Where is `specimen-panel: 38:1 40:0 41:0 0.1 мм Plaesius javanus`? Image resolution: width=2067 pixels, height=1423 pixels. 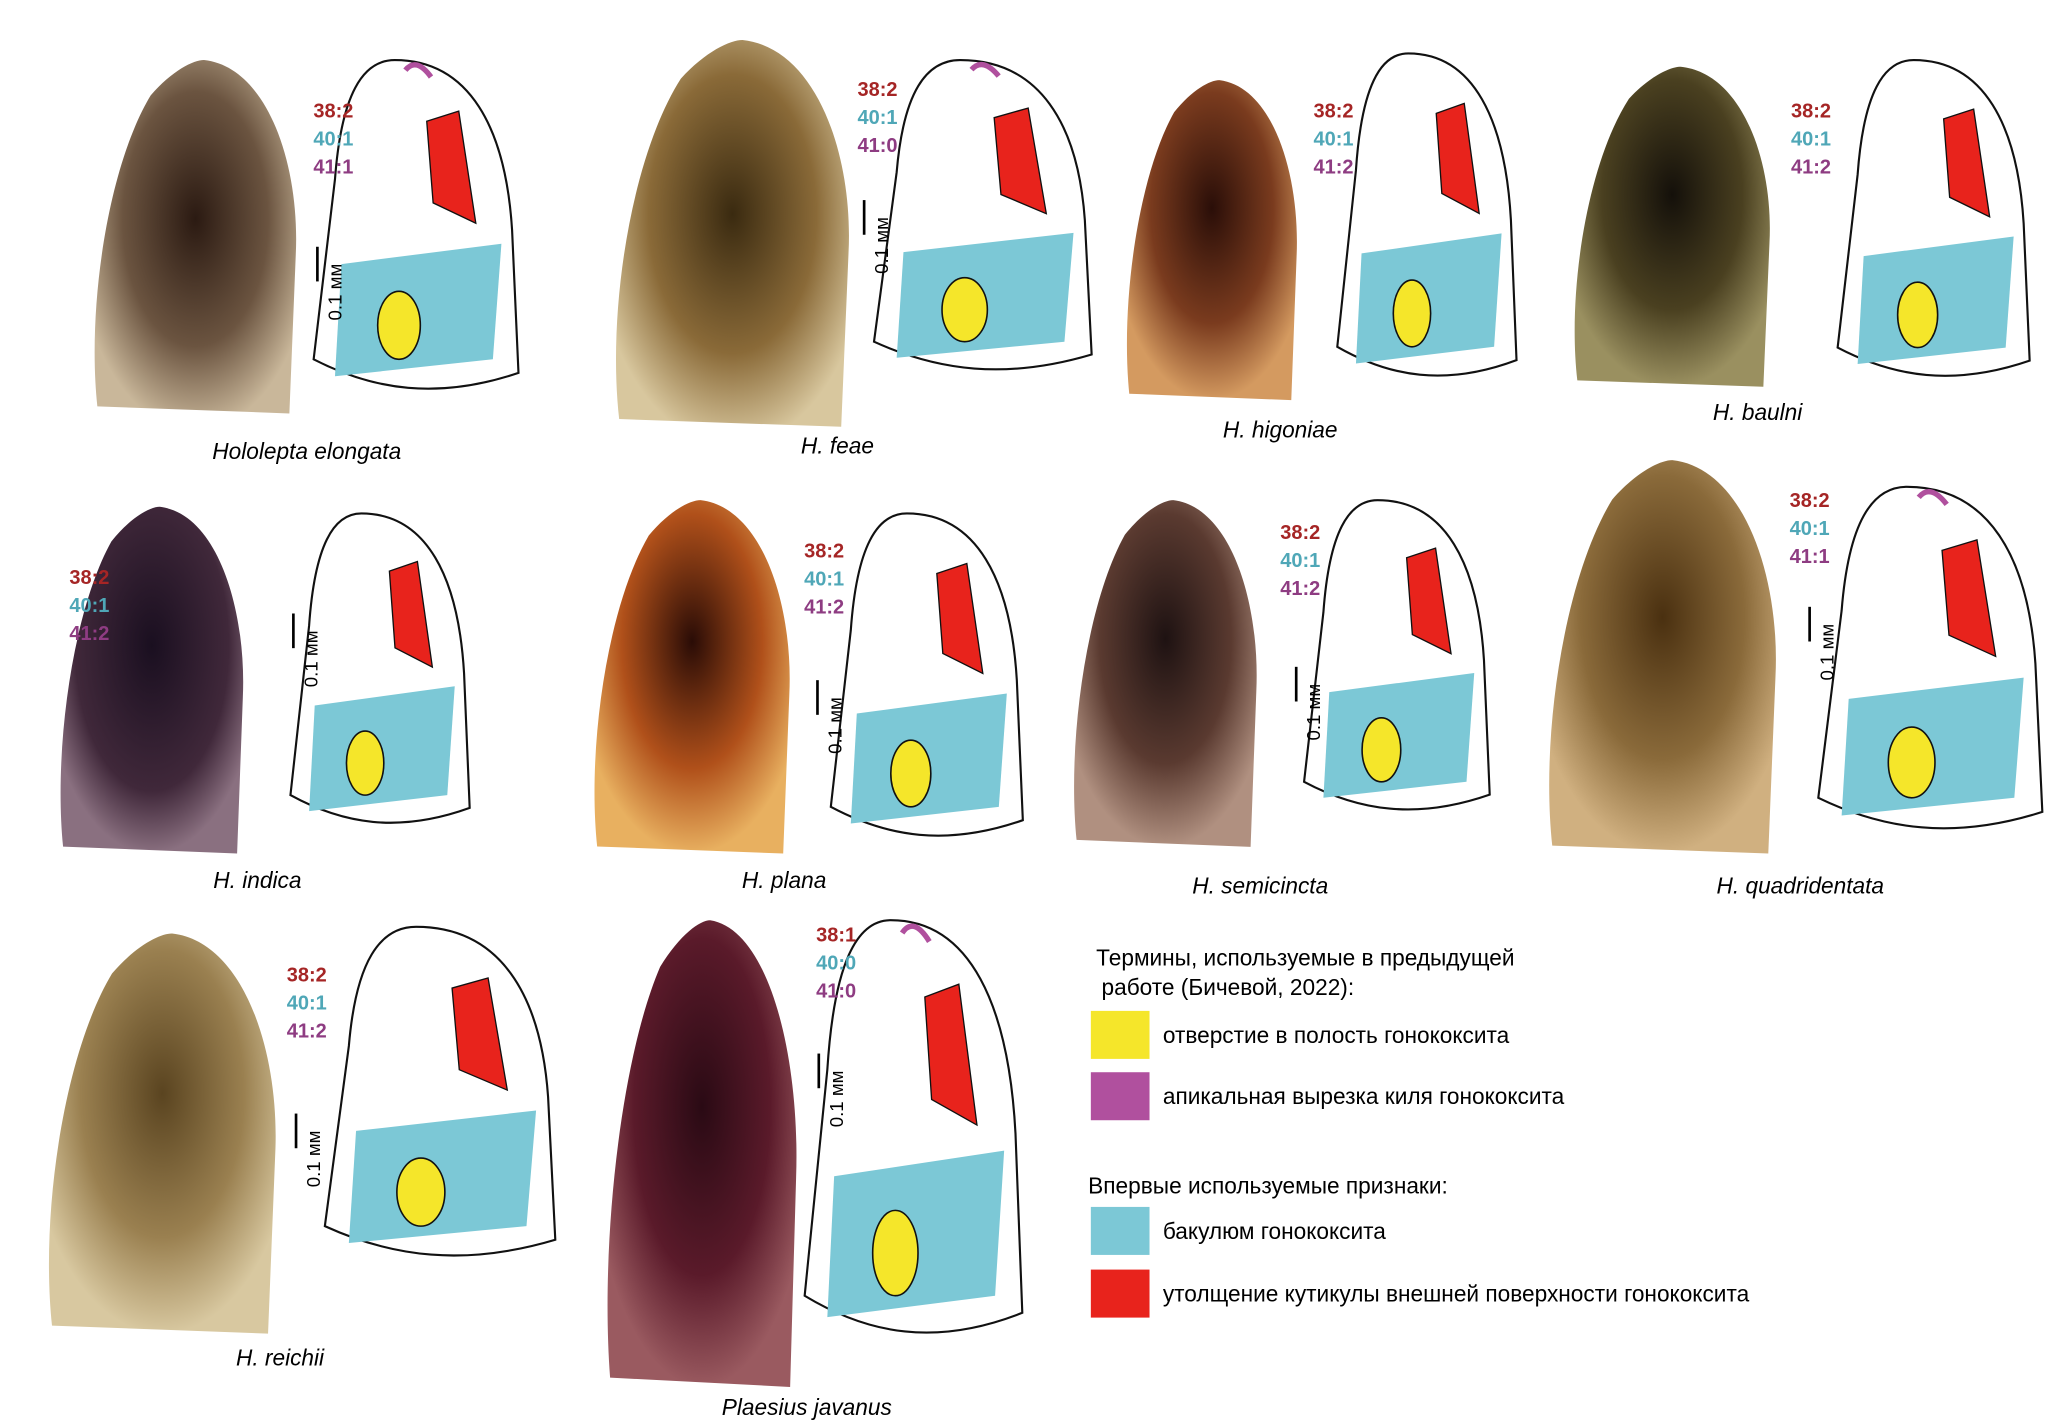
specimen-panel: 38:1 40:0 41:0 0.1 мм Plaesius javanus is located at coordinates (815, 1169).